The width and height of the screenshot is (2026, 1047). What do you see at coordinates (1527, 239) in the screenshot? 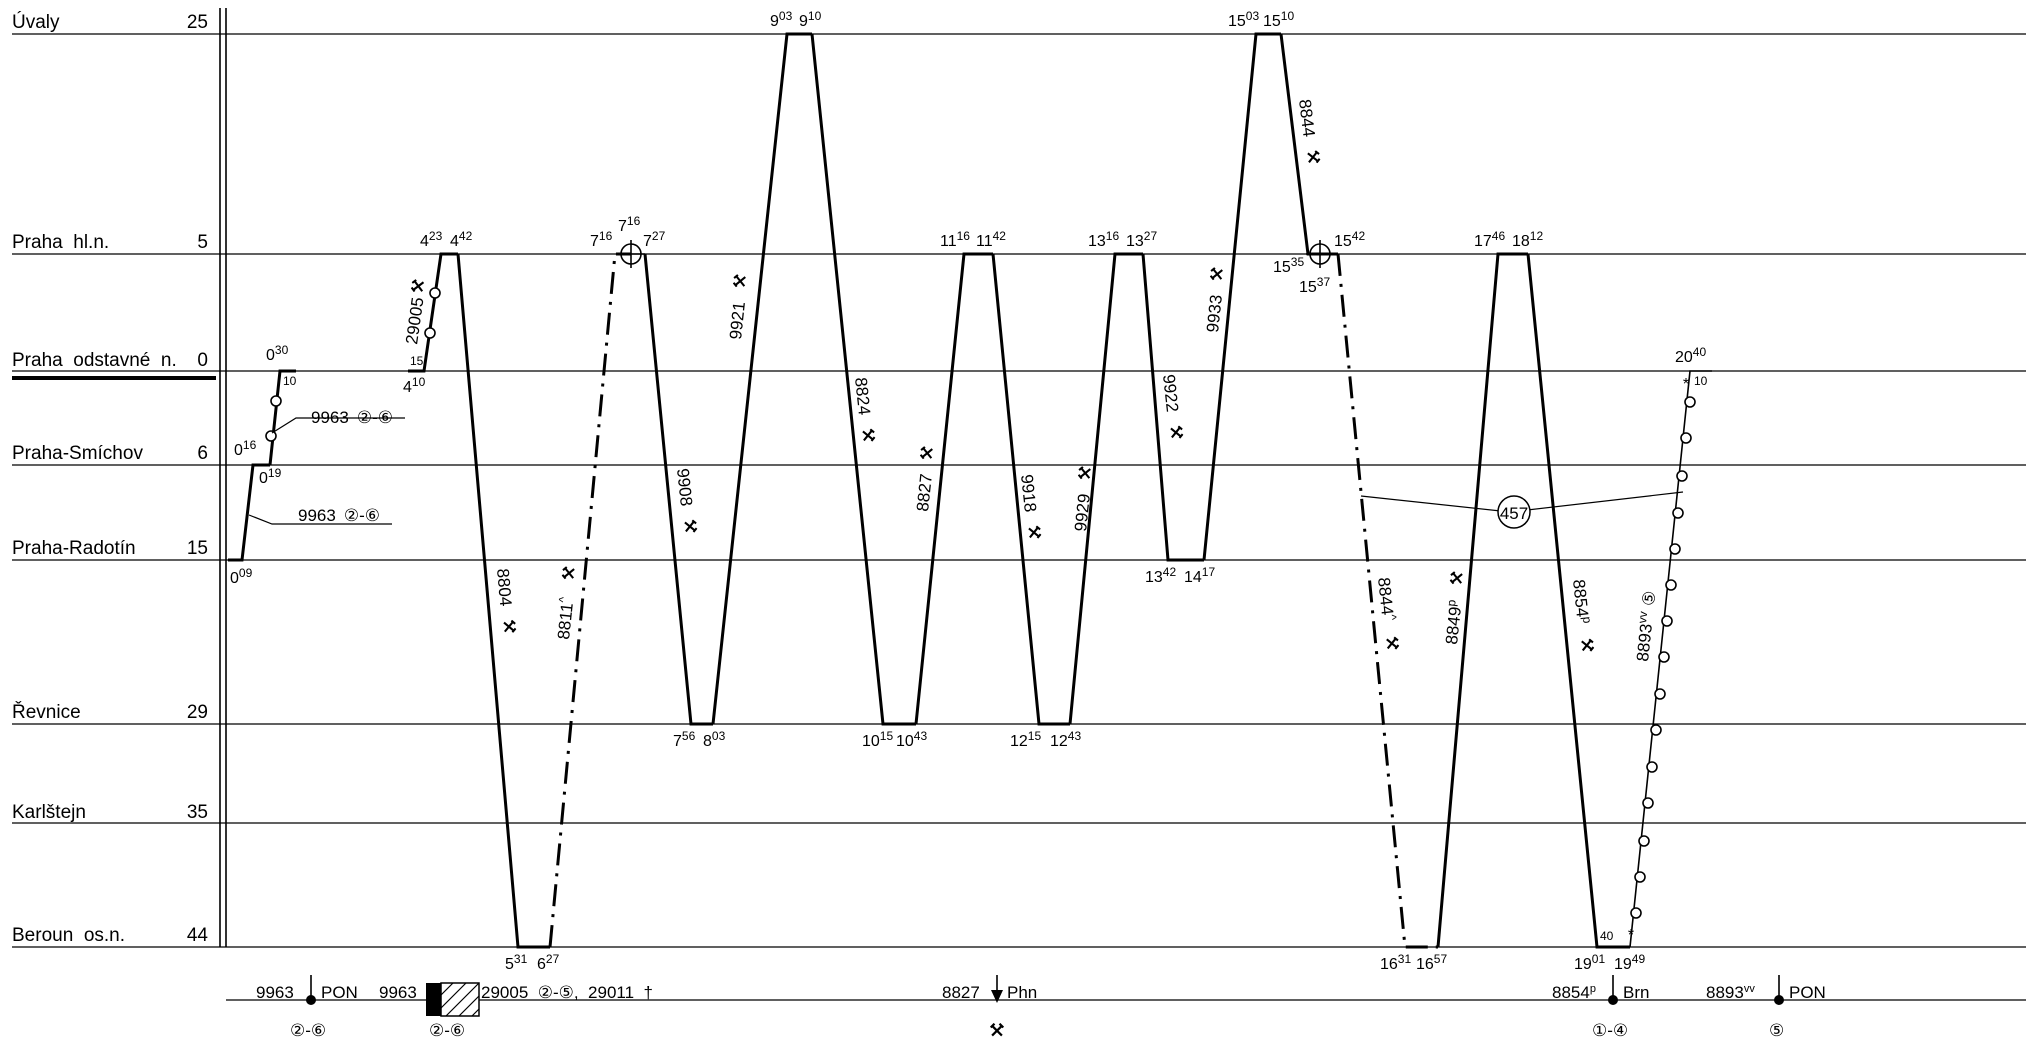
I see `time-label: 1812` at bounding box center [1527, 239].